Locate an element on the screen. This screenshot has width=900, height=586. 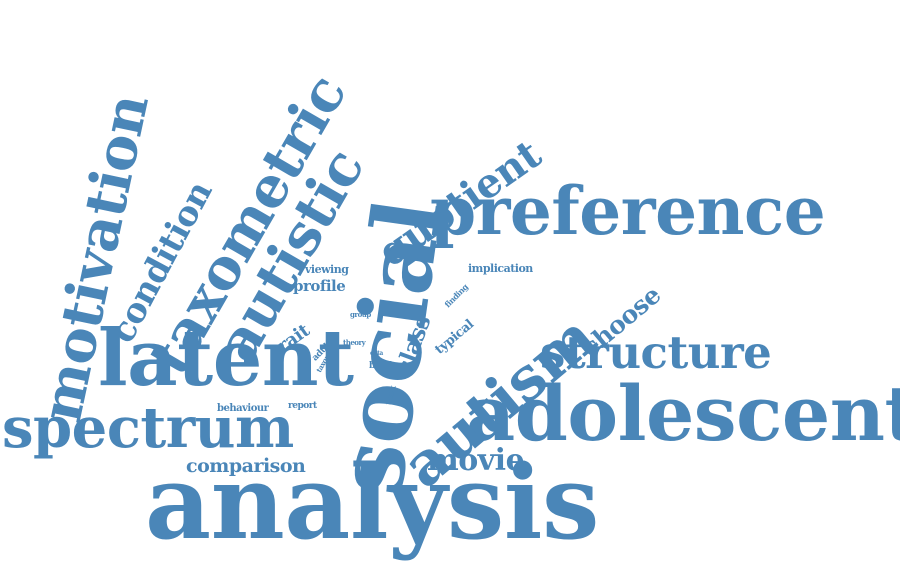
word-comparison: comparison is located at coordinates (246, 466).